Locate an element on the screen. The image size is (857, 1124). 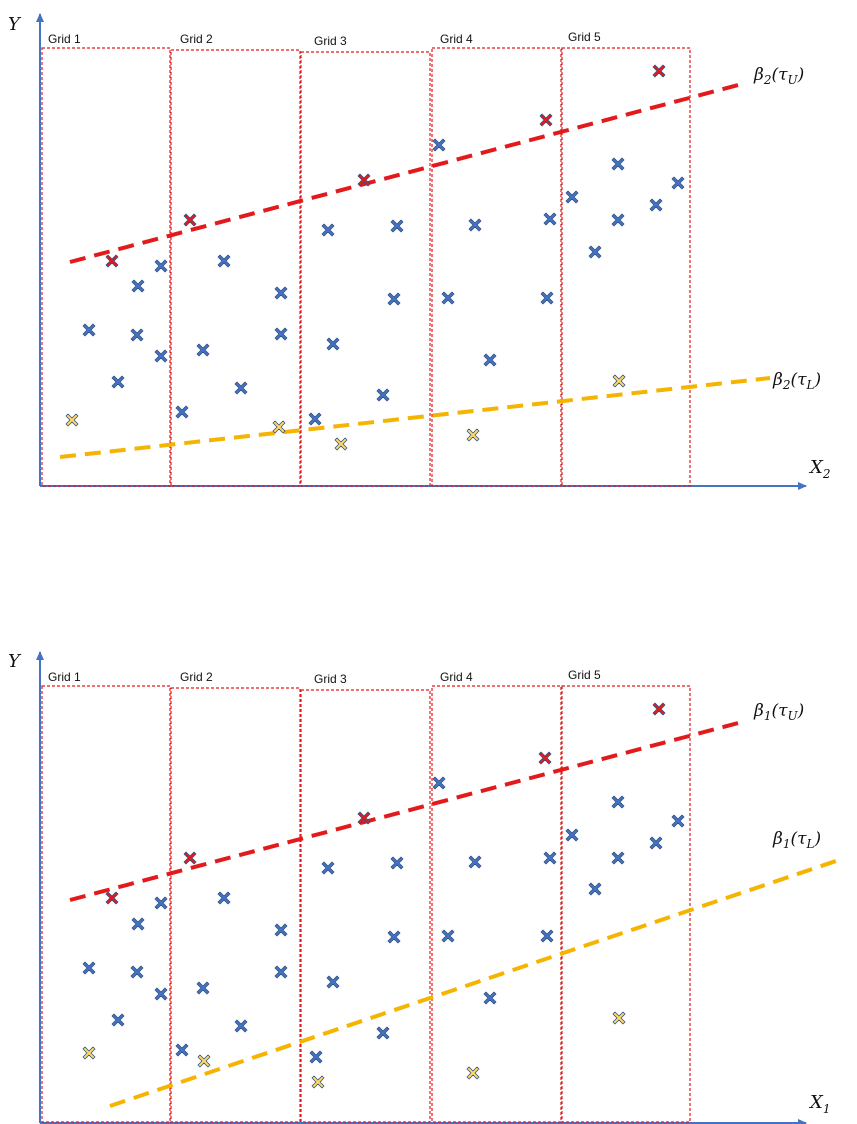
bottom-grid-2-box is located at coordinates (235, 905).